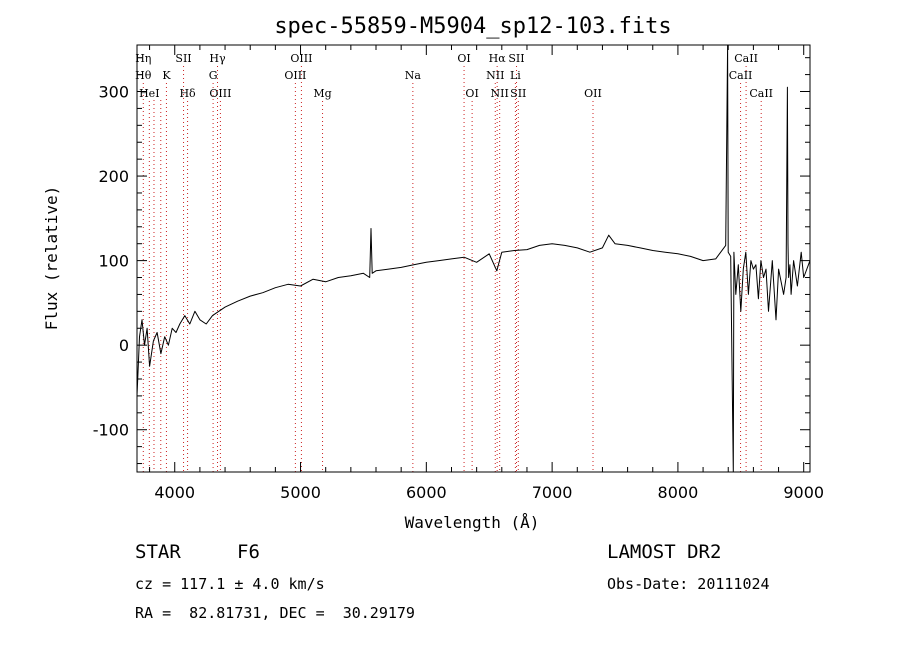  I want to click on line-label-10-0: OIII, so click(295, 75).